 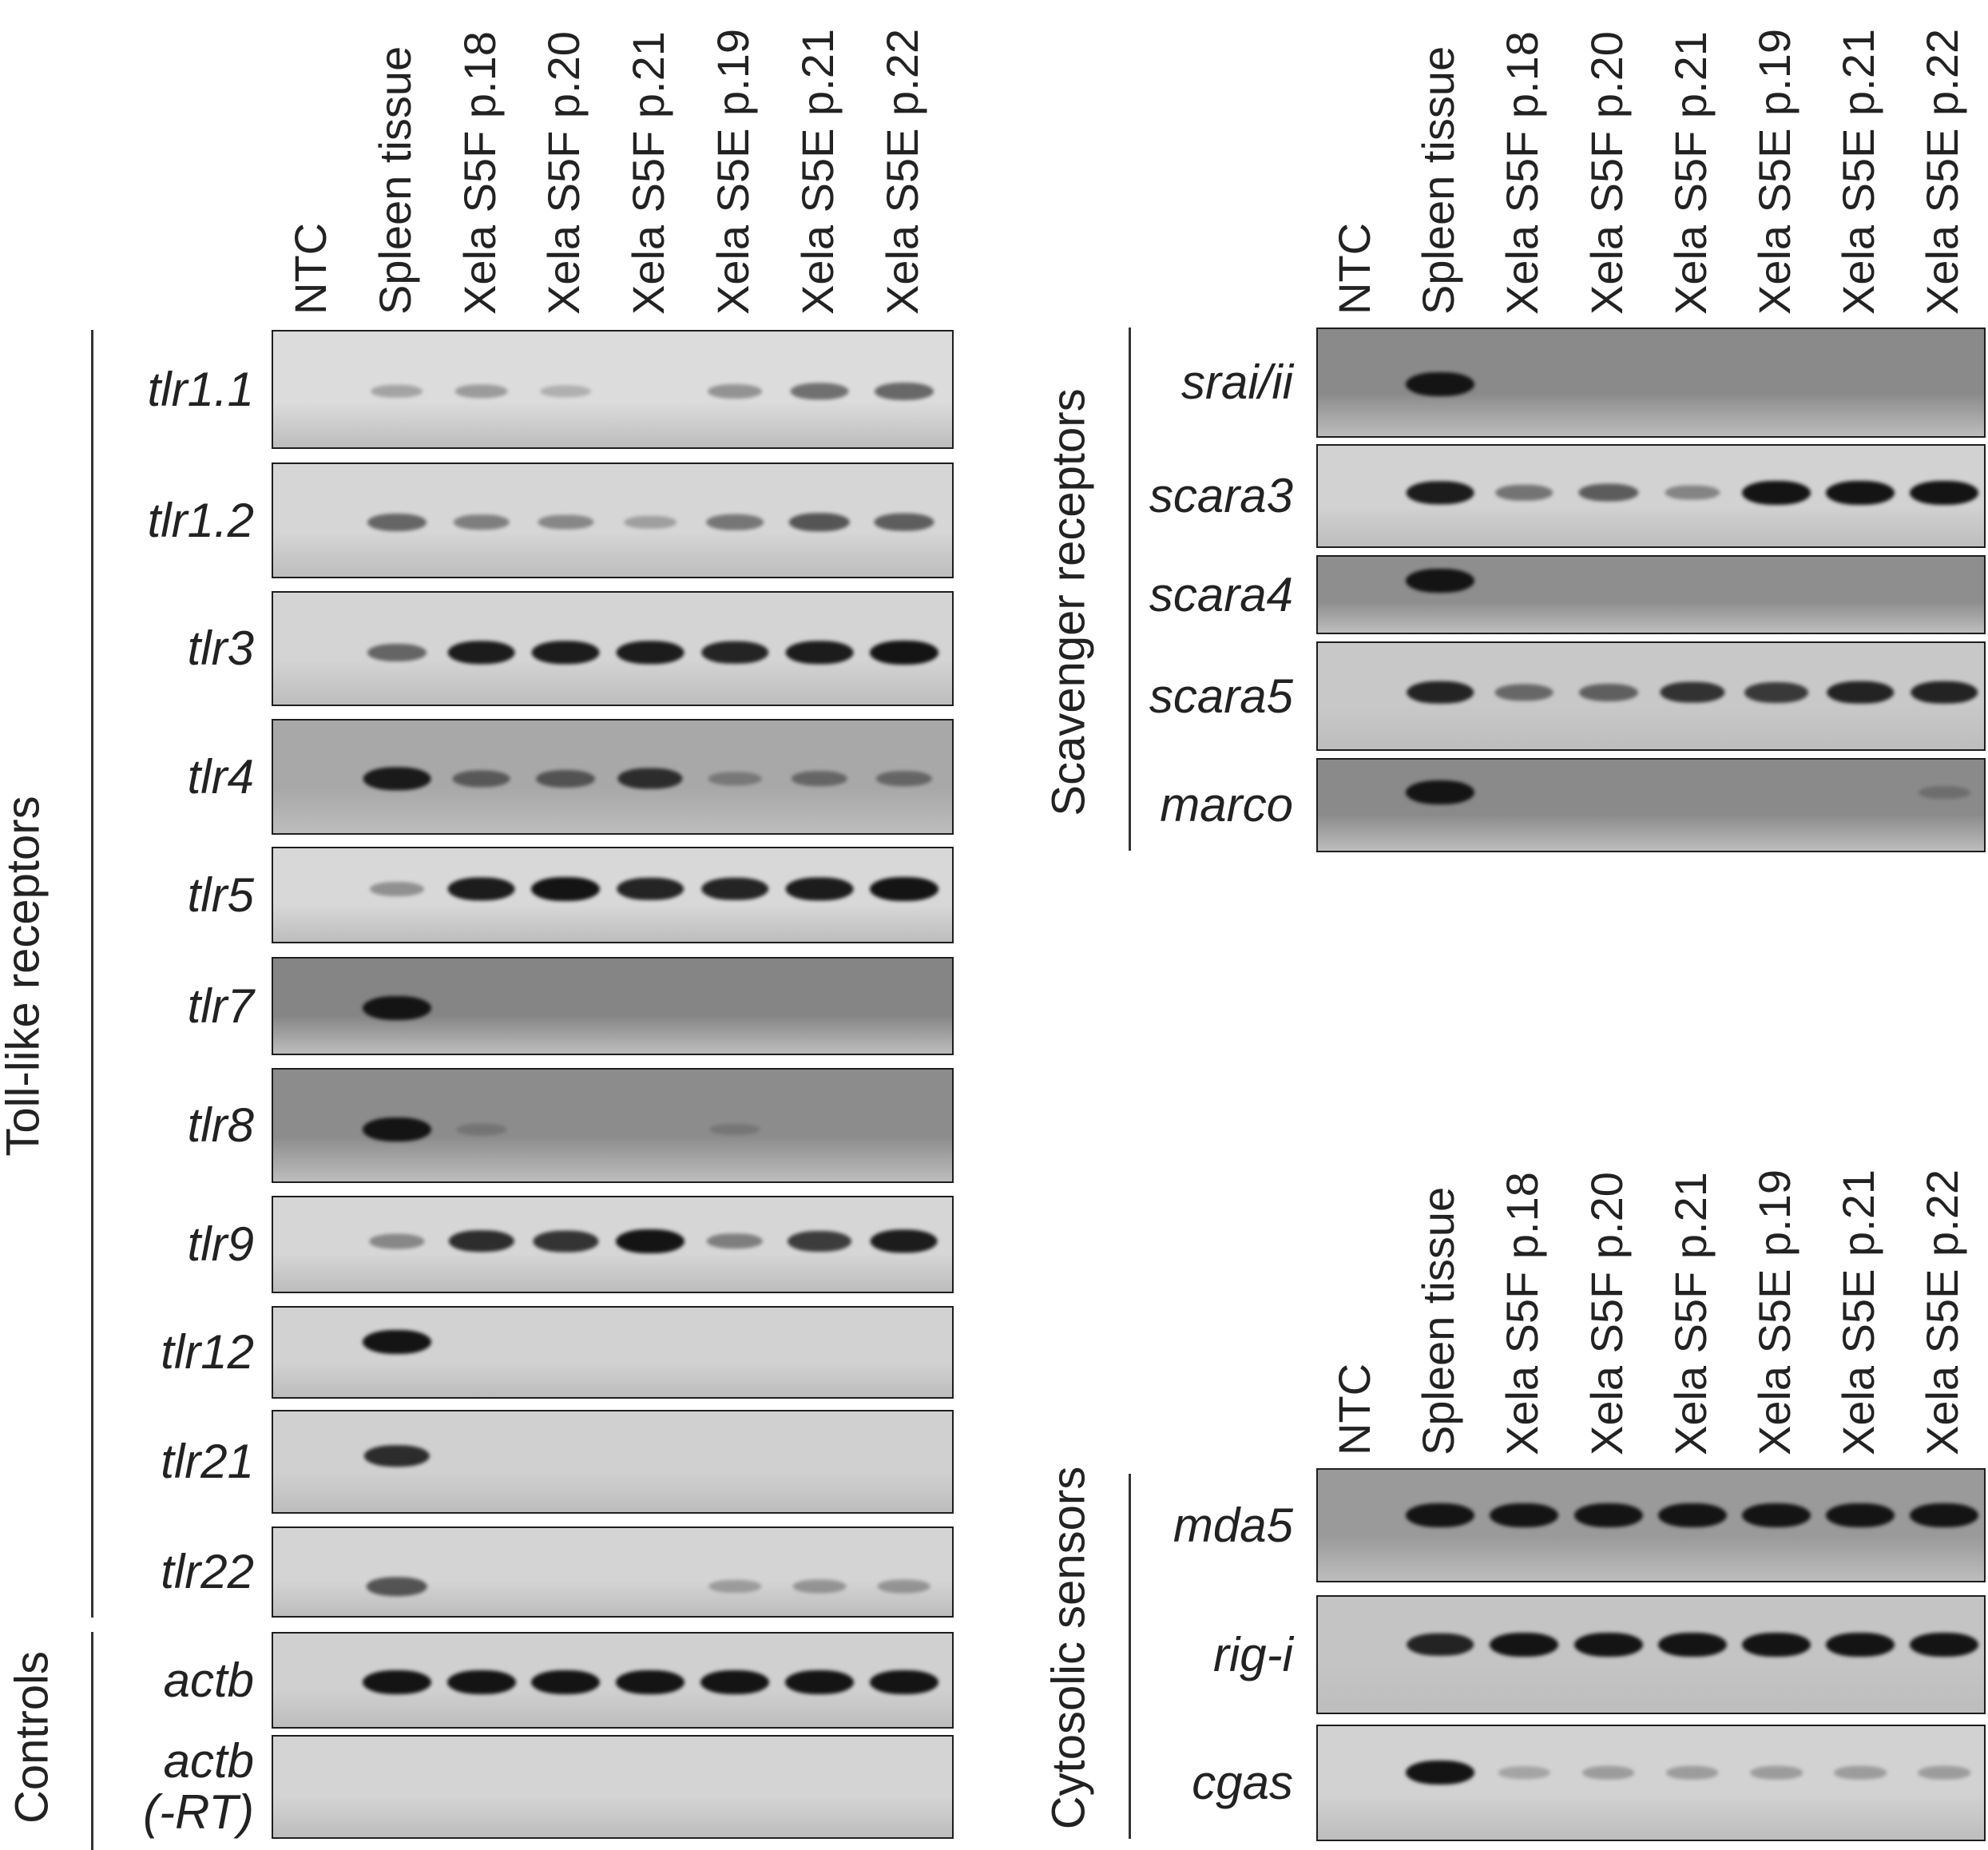 I want to click on gene-label: mda5, so click(x=1233, y=1525).